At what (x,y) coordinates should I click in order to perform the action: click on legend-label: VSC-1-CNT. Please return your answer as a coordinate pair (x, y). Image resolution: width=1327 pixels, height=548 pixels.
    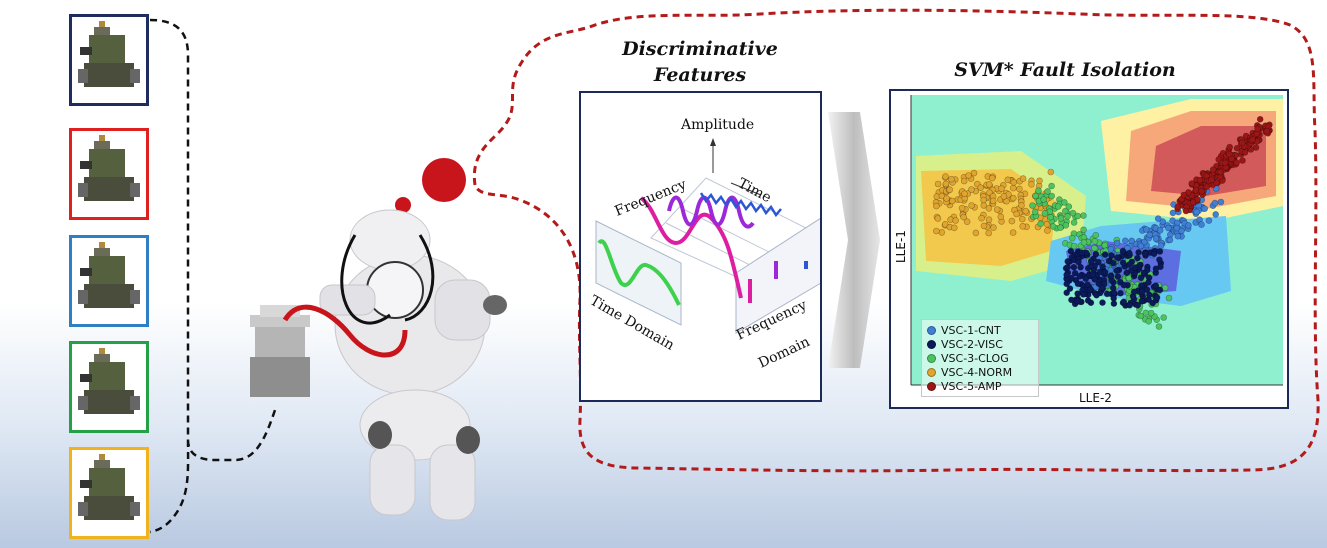
    Looking at the image, I should click on (971, 330).